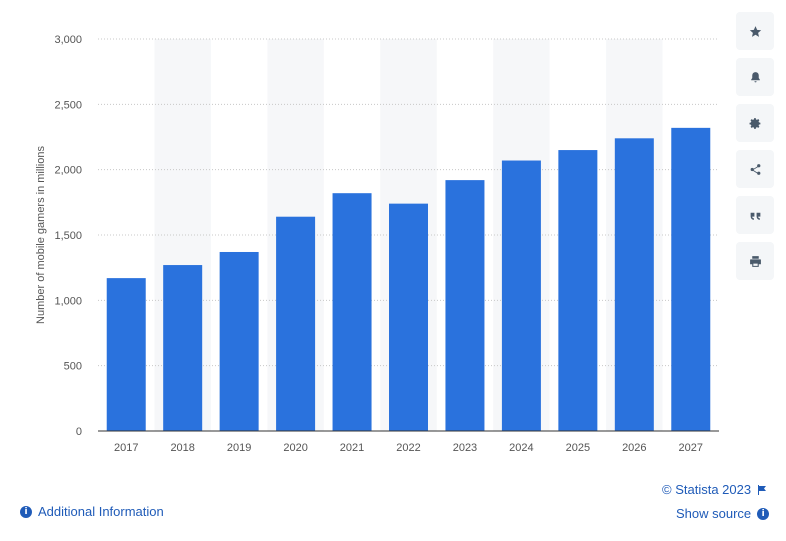 The height and width of the screenshot is (541, 786). I want to click on bar-2020, so click(296, 323).